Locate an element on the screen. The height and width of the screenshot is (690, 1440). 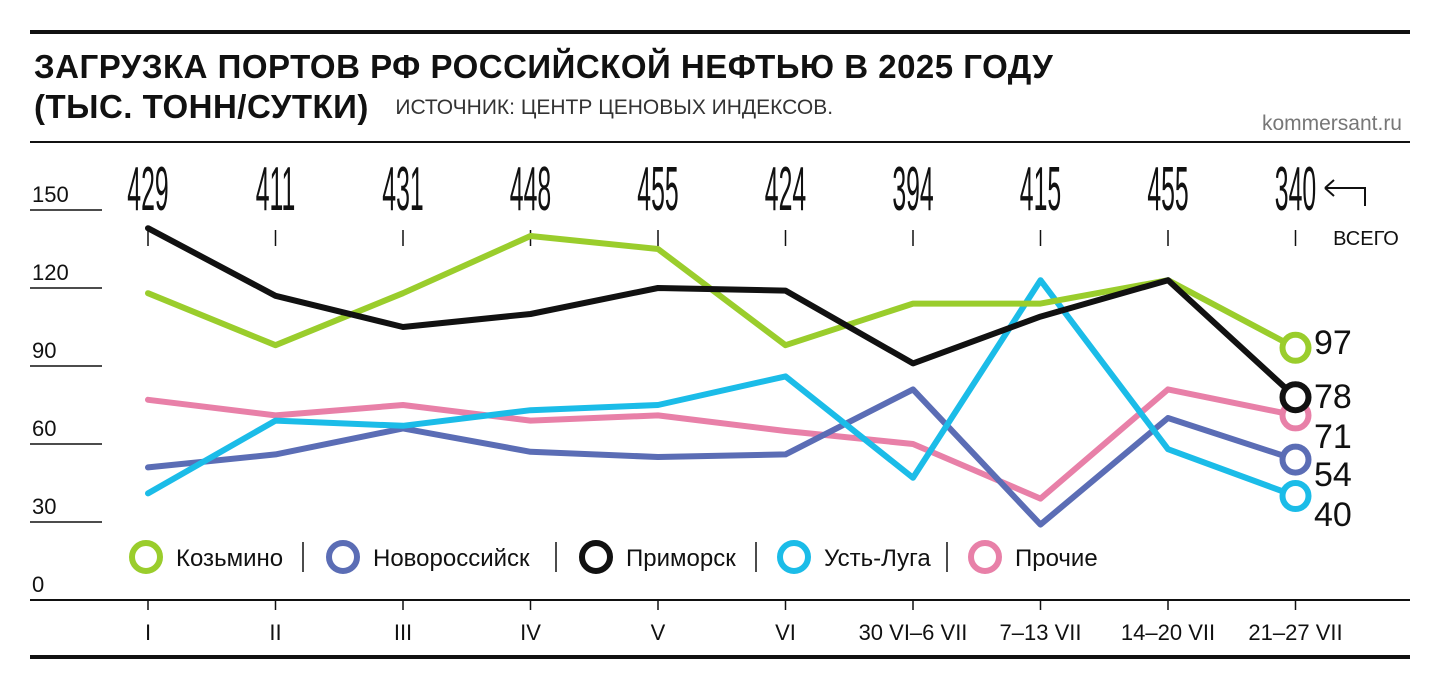
legend-label: Усть-Луга is located at coordinates (877, 558).